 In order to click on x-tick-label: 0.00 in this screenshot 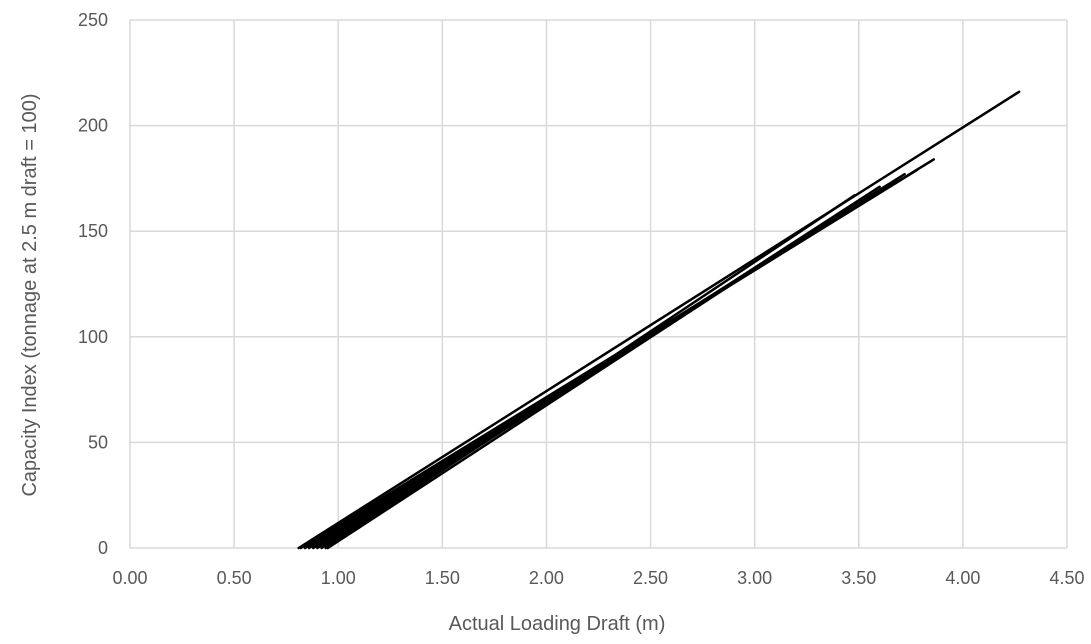, I will do `click(129, 578)`.